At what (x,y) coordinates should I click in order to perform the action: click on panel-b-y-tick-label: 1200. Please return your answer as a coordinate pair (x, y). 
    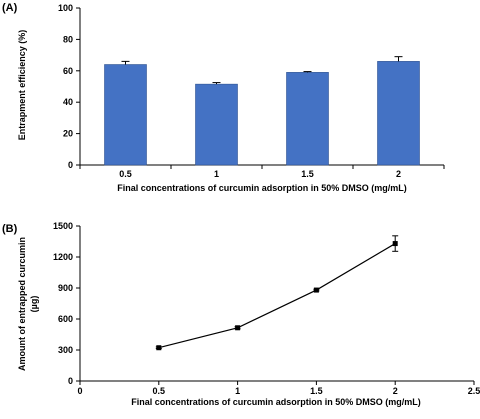
    Looking at the image, I should click on (63, 257).